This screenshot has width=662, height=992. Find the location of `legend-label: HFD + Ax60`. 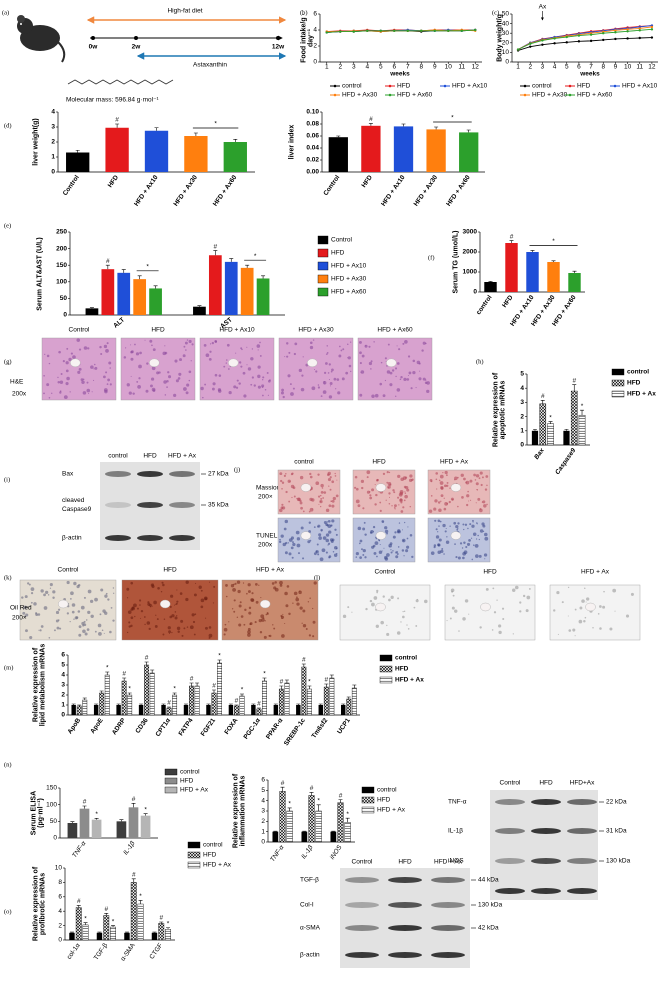

legend-label: HFD + Ax60 is located at coordinates (415, 95).